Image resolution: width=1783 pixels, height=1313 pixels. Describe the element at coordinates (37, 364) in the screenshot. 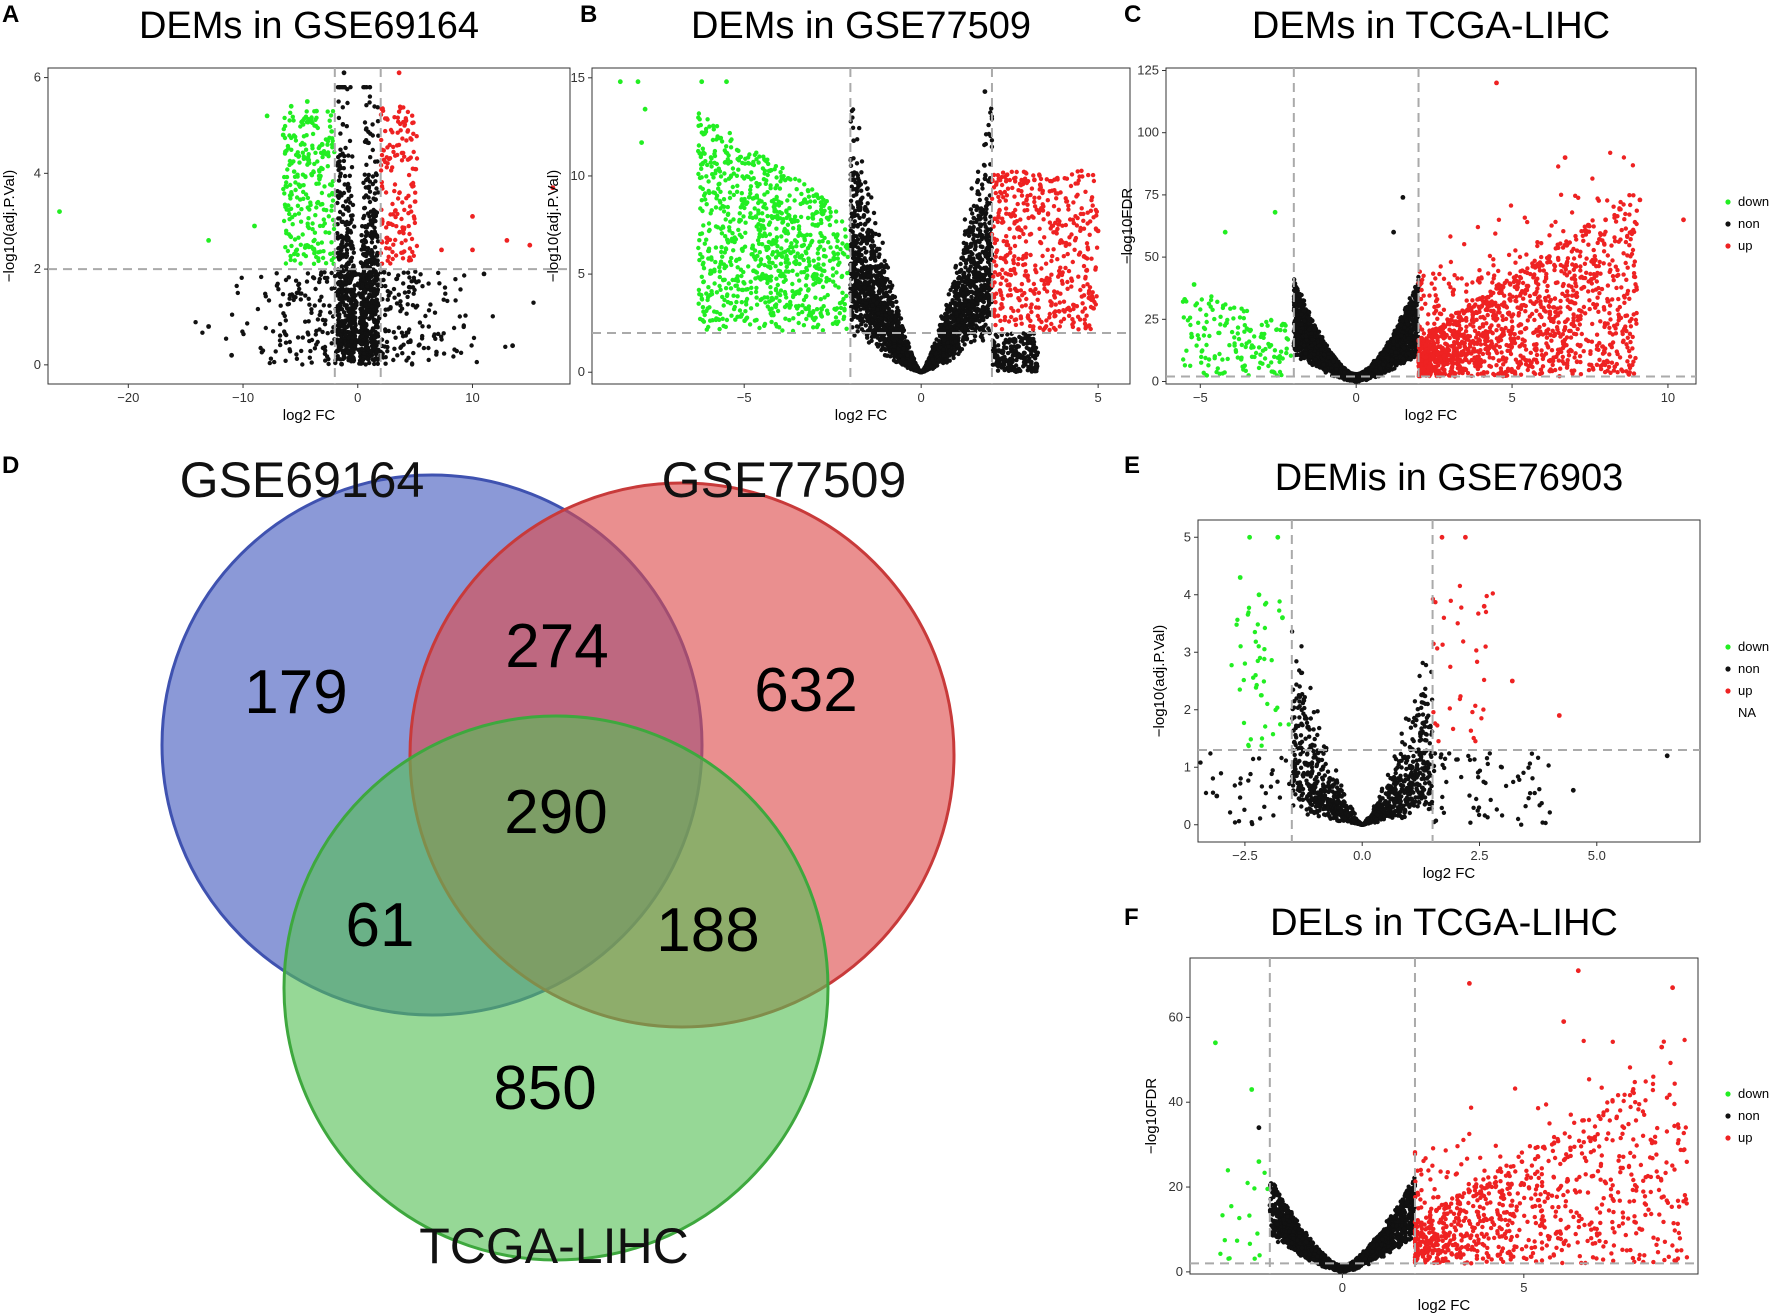

I see `y-tick-label: 0` at that location.